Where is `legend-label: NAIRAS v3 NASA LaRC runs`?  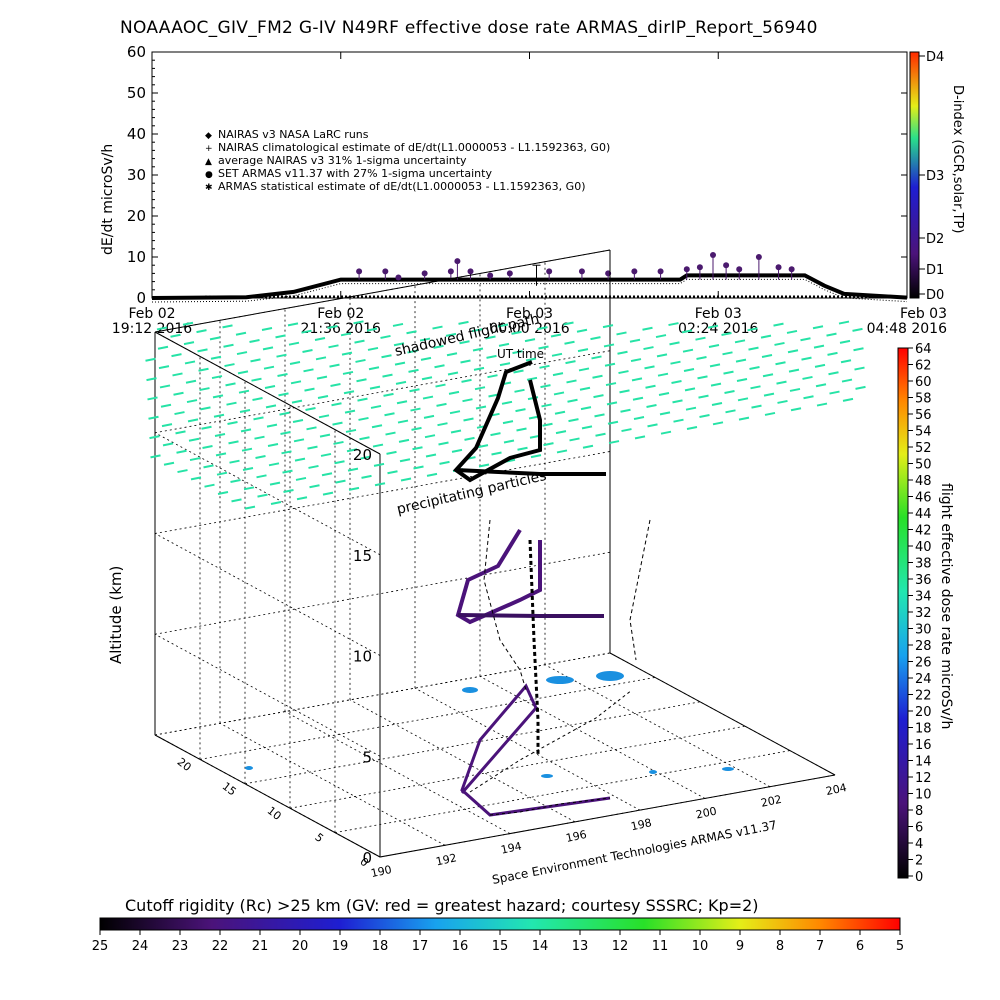 legend-label: NAIRAS v3 NASA LaRC runs is located at coordinates (293, 134).